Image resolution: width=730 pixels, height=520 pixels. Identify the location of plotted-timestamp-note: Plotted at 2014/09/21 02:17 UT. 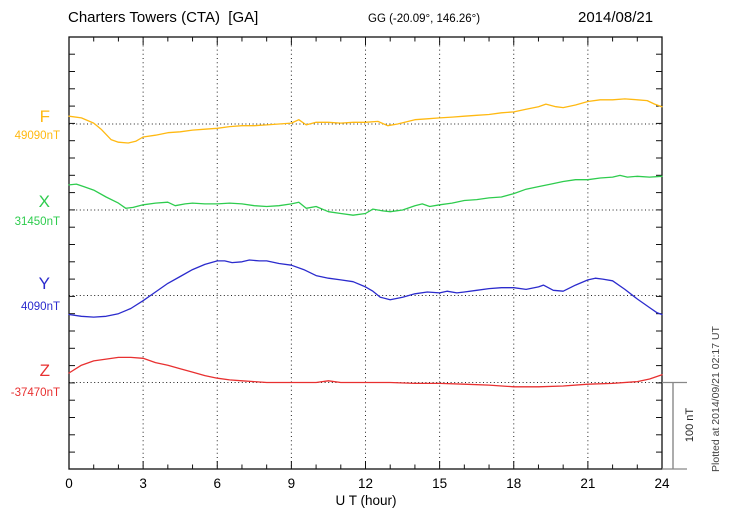
(716, 399).